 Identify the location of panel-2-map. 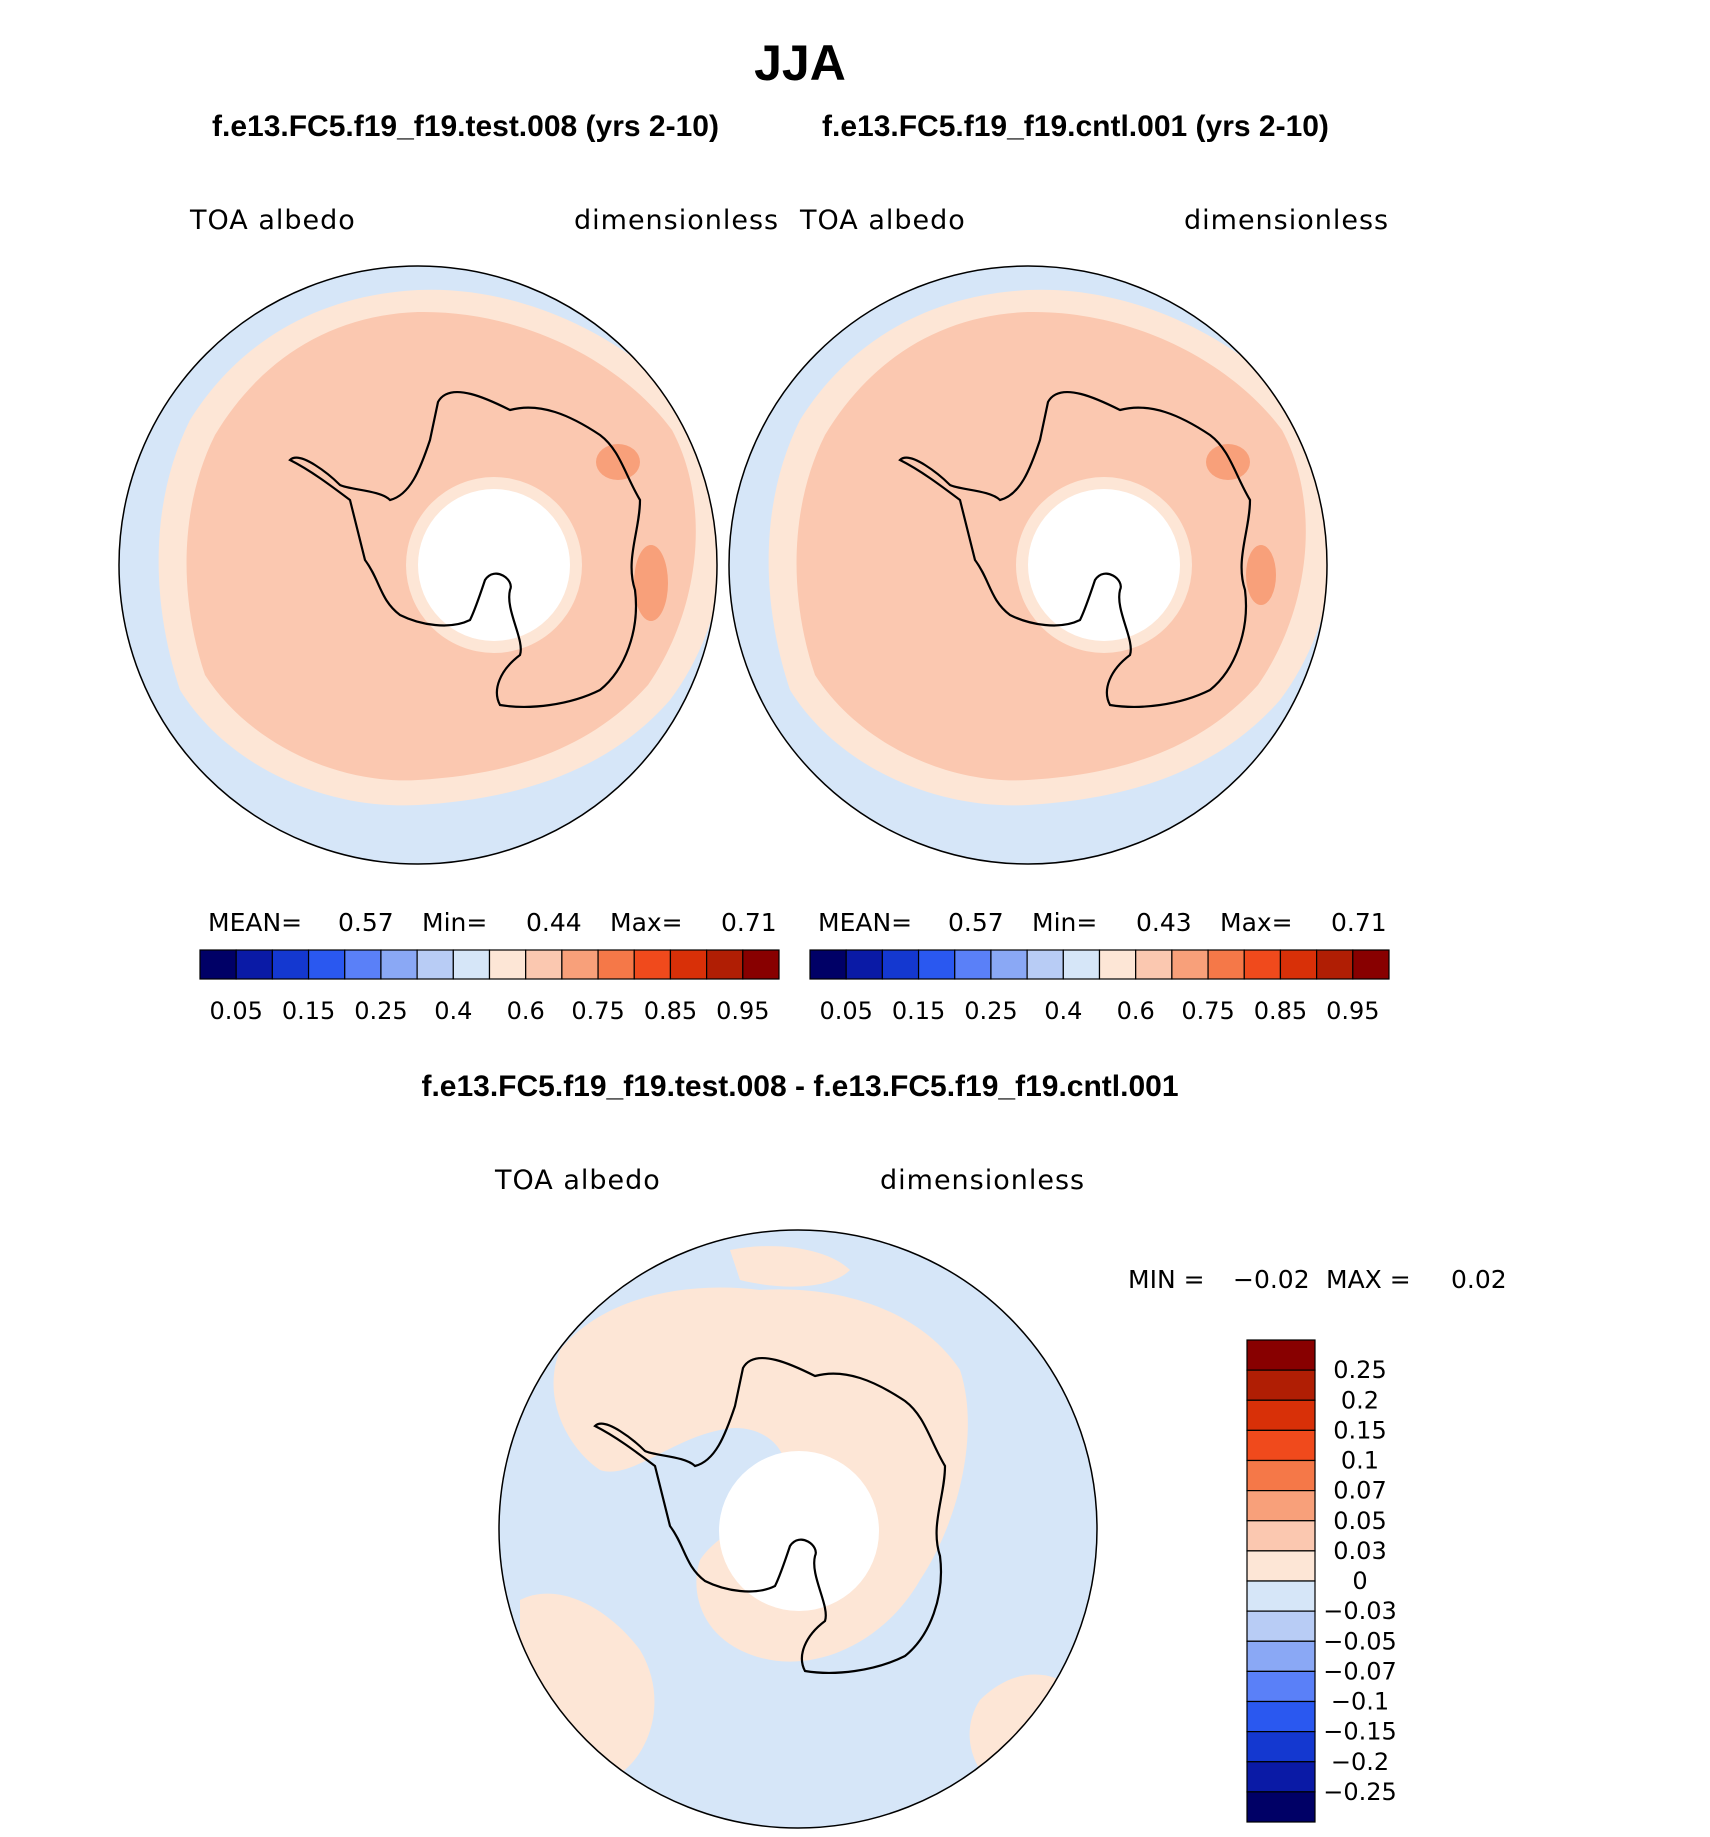
(1028, 565).